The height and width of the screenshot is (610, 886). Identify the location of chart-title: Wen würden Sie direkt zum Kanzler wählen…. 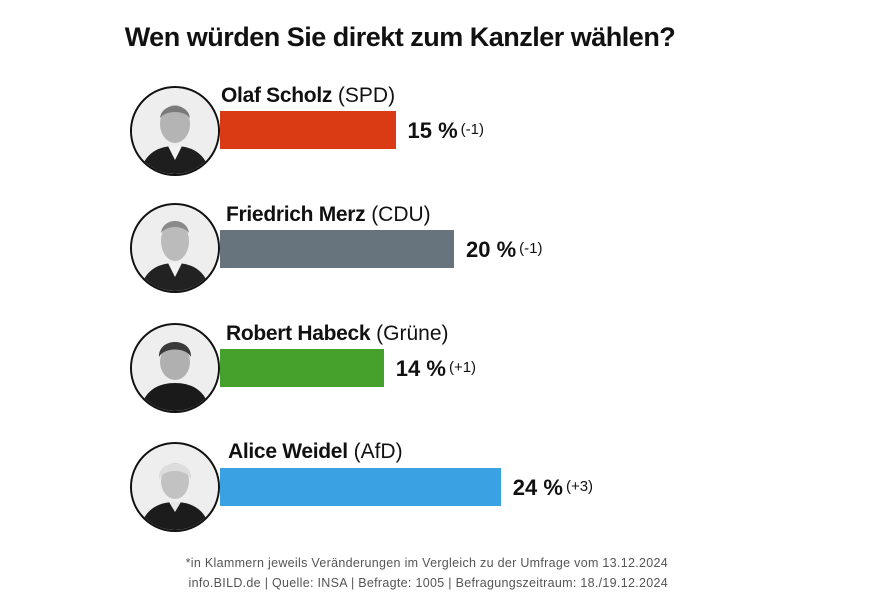
(400, 37).